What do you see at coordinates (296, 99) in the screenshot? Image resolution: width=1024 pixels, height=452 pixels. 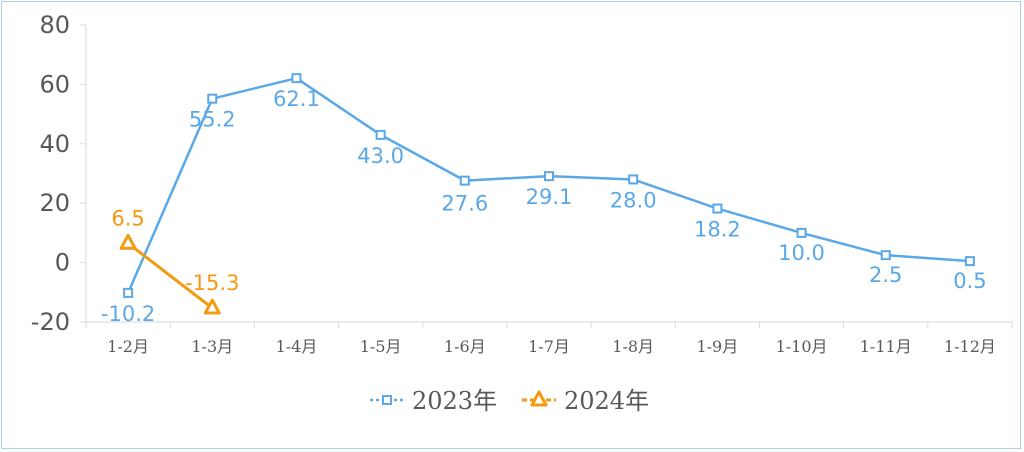 I see `data-label: 62.1` at bounding box center [296, 99].